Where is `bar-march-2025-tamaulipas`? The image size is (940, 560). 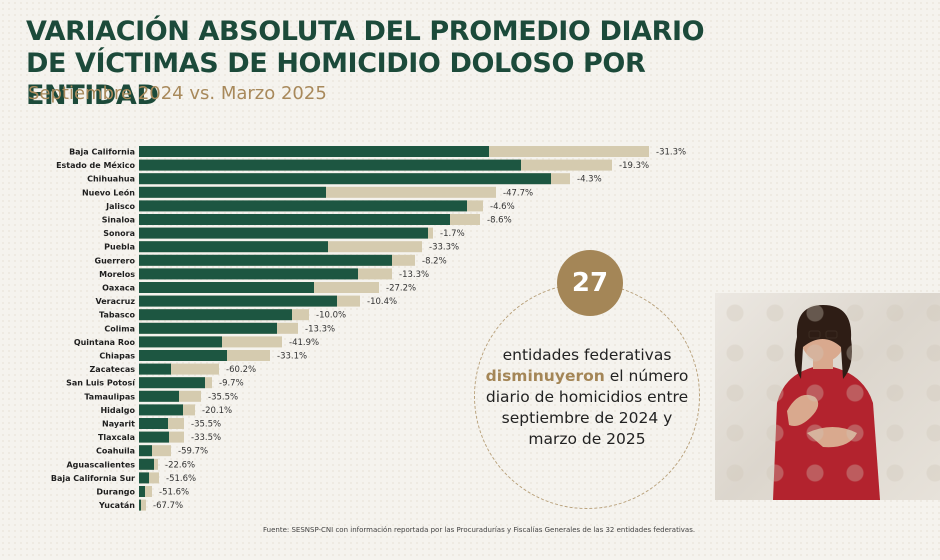
bar-march-2025-tamaulipas is located at coordinates (159, 396).